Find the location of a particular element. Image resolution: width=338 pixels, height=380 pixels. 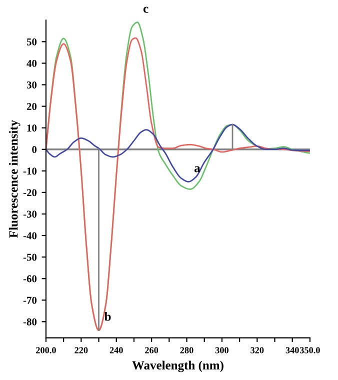

y-tick-label: 40 is located at coordinates (31, 63).